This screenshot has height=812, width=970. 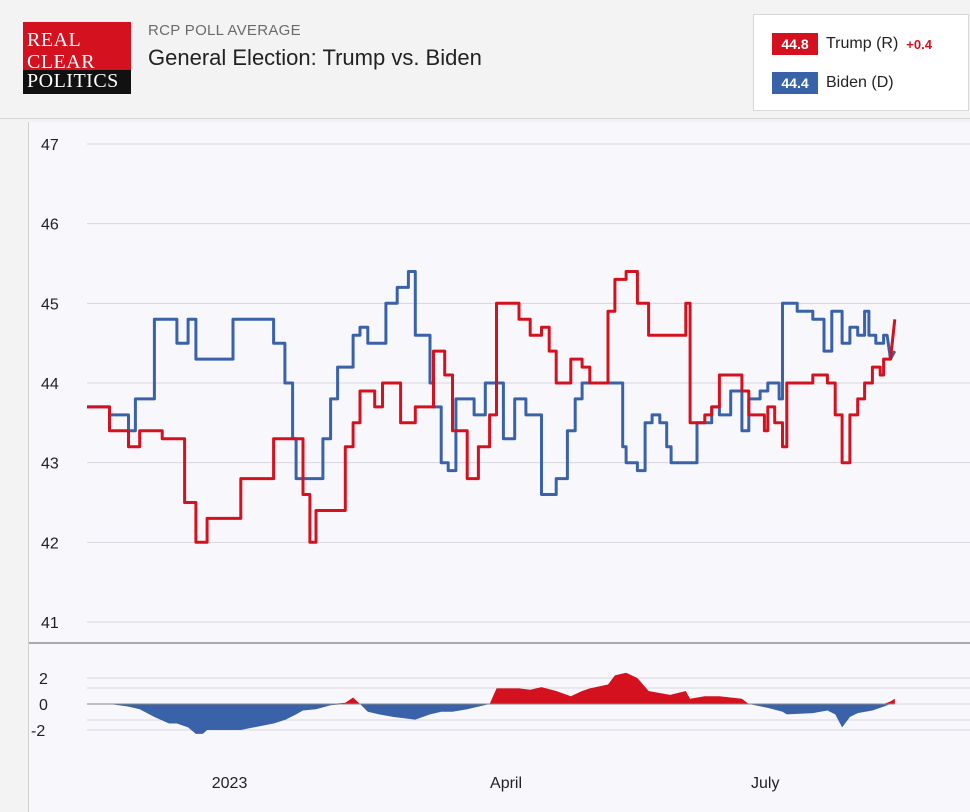 I want to click on y-tick-43: 43, so click(x=50, y=464).